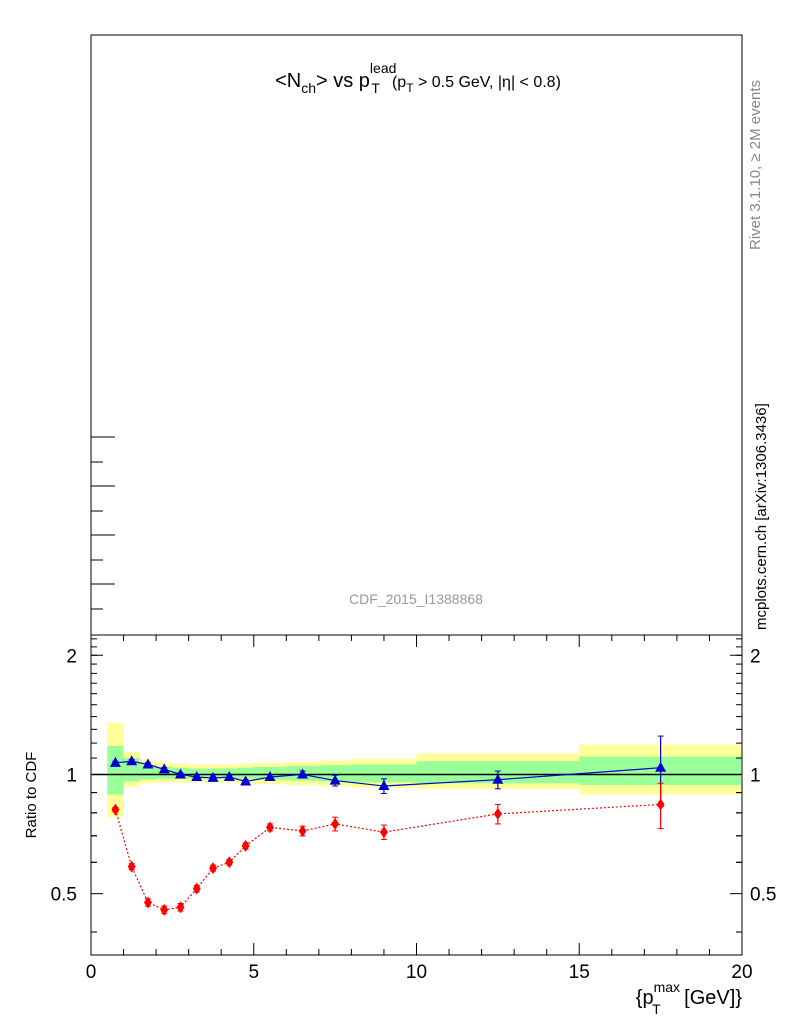  Describe the element at coordinates (64, 895) in the screenshot. I see `y-tick-label: 0.5` at that location.